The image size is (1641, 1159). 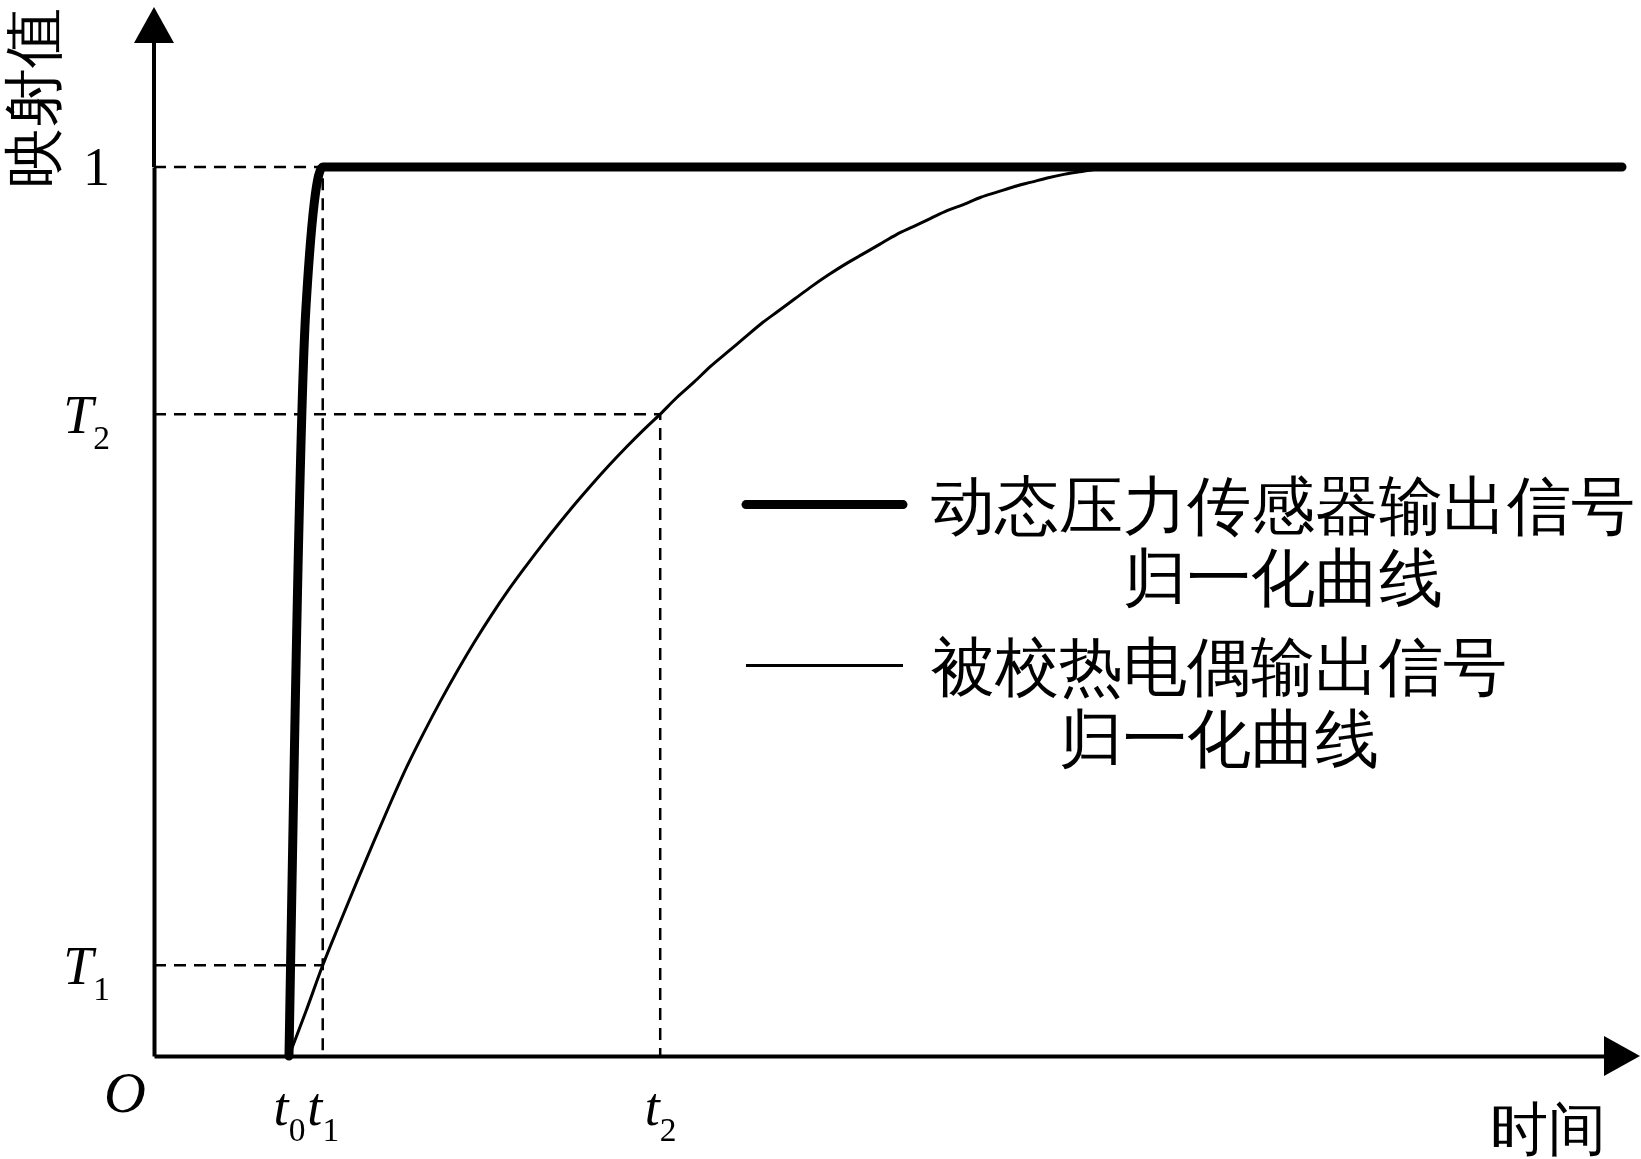 What do you see at coordinates (34, 98) in the screenshot?
I see `y-axis-title: 映射值` at bounding box center [34, 98].